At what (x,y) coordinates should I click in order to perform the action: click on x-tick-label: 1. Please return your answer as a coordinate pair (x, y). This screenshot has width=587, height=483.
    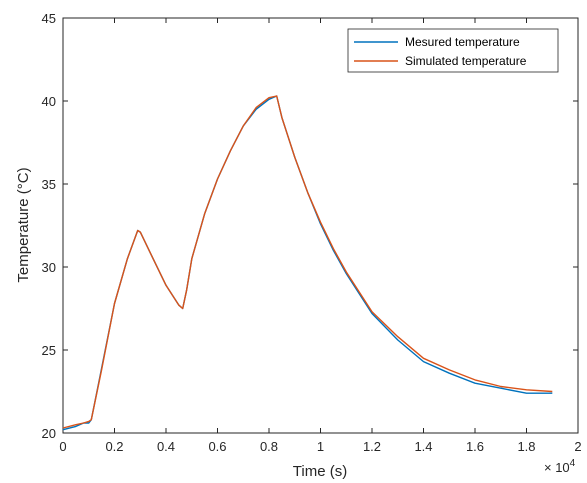
    Looking at the image, I should click on (320, 446).